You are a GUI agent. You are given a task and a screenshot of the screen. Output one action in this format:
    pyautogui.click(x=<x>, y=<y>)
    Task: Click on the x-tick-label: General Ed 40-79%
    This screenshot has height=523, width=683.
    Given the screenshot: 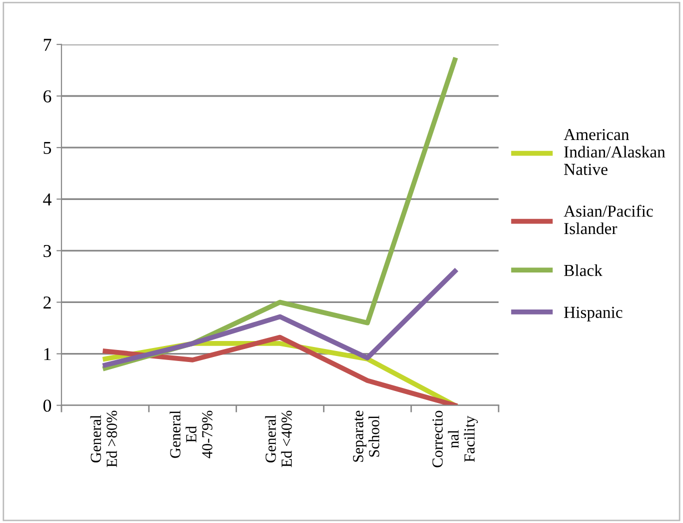 What is the action you would take?
    pyautogui.click(x=191, y=434)
    